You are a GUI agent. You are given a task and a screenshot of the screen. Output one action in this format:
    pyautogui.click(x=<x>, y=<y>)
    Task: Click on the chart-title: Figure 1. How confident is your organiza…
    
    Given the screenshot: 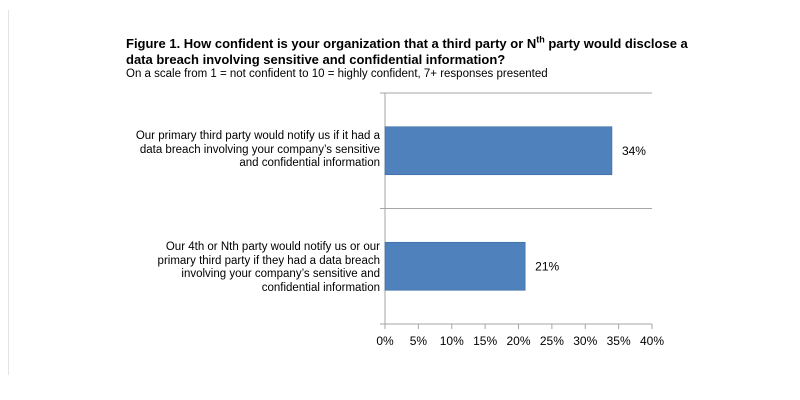 What is the action you would take?
    pyautogui.click(x=416, y=50)
    